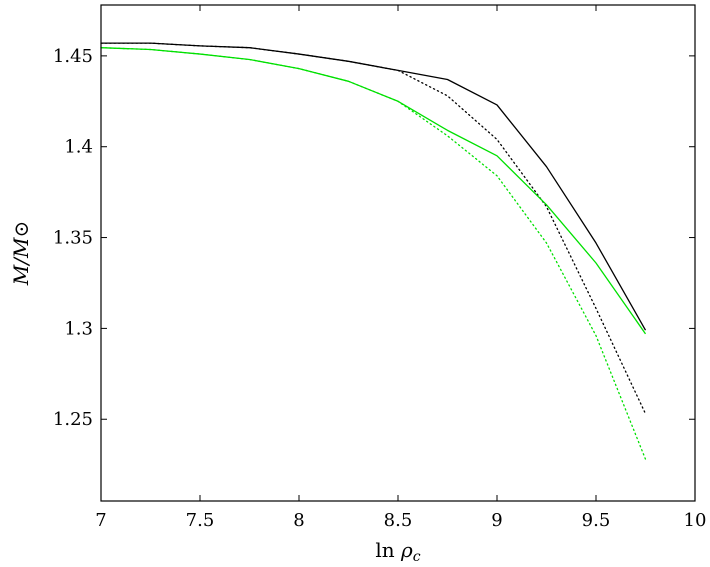  I want to click on y-tick-label: 1.45, so click(73, 56).